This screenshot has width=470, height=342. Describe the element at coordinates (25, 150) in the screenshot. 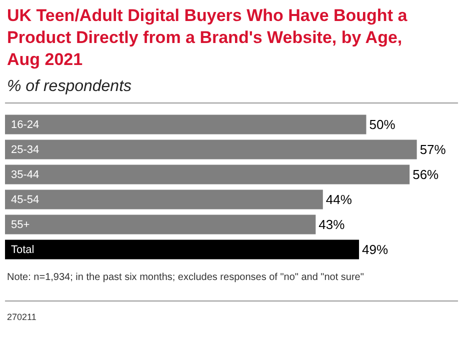

I see `y-tick-label: 25-34` at that location.